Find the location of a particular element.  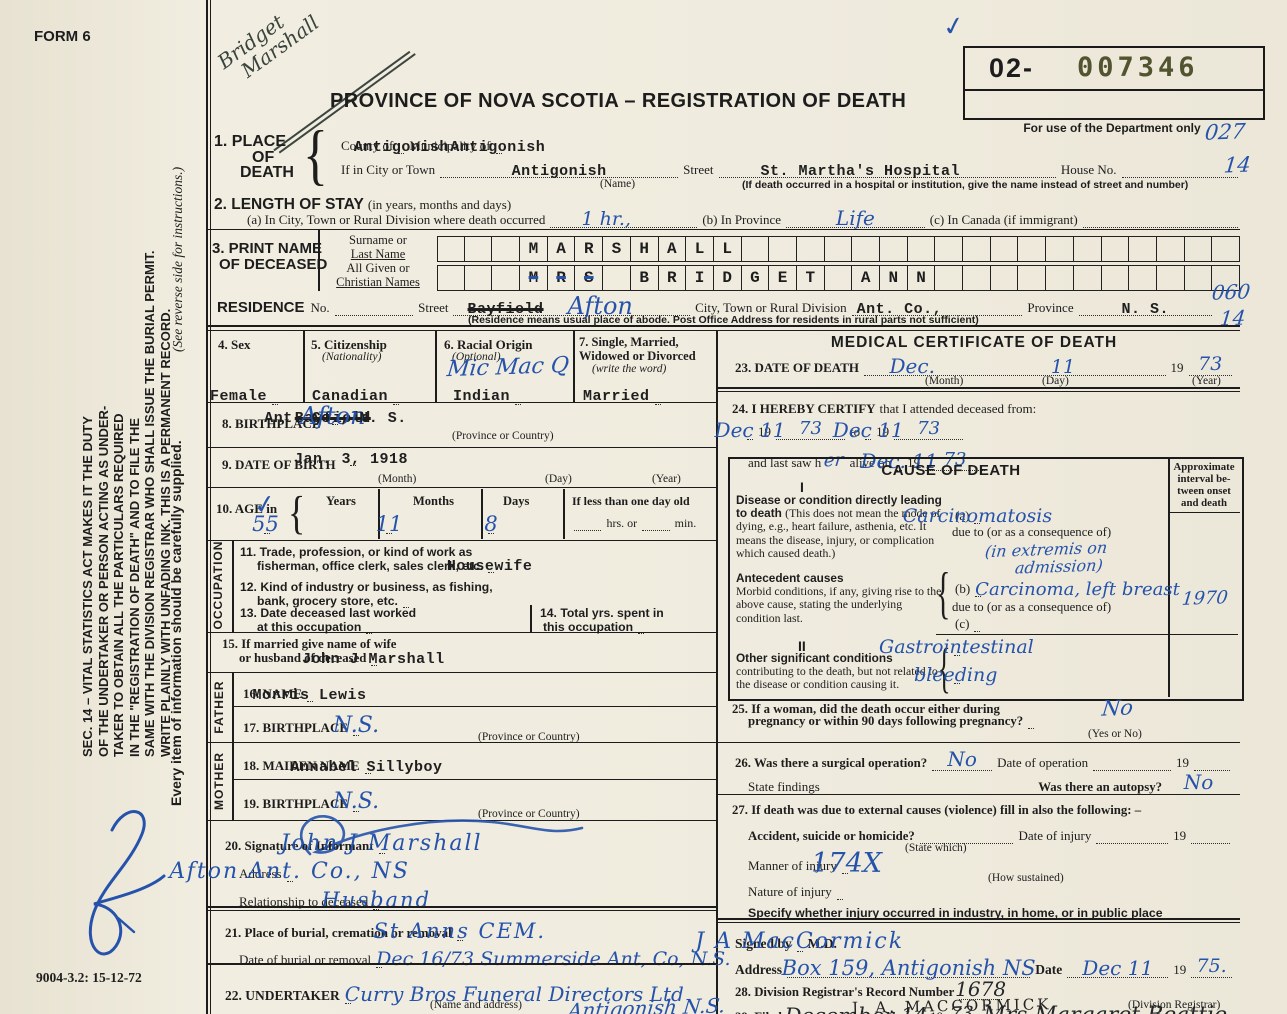

father-birthplace-row: 17. BIRTHPLACE N.S. is located at coordinates (475, 725).